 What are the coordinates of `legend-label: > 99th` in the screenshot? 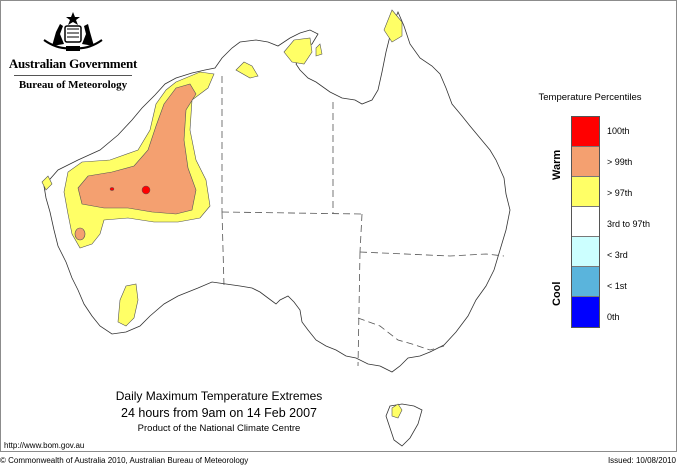 It's located at (620, 162).